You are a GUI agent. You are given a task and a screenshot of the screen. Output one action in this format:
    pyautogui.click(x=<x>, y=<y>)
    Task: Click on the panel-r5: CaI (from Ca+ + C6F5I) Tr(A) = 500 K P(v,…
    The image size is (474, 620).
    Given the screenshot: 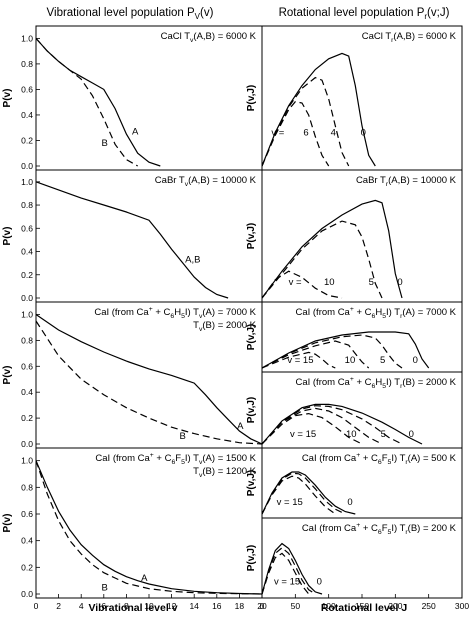 What is the action you would take?
    pyautogui.click(x=354, y=483)
    